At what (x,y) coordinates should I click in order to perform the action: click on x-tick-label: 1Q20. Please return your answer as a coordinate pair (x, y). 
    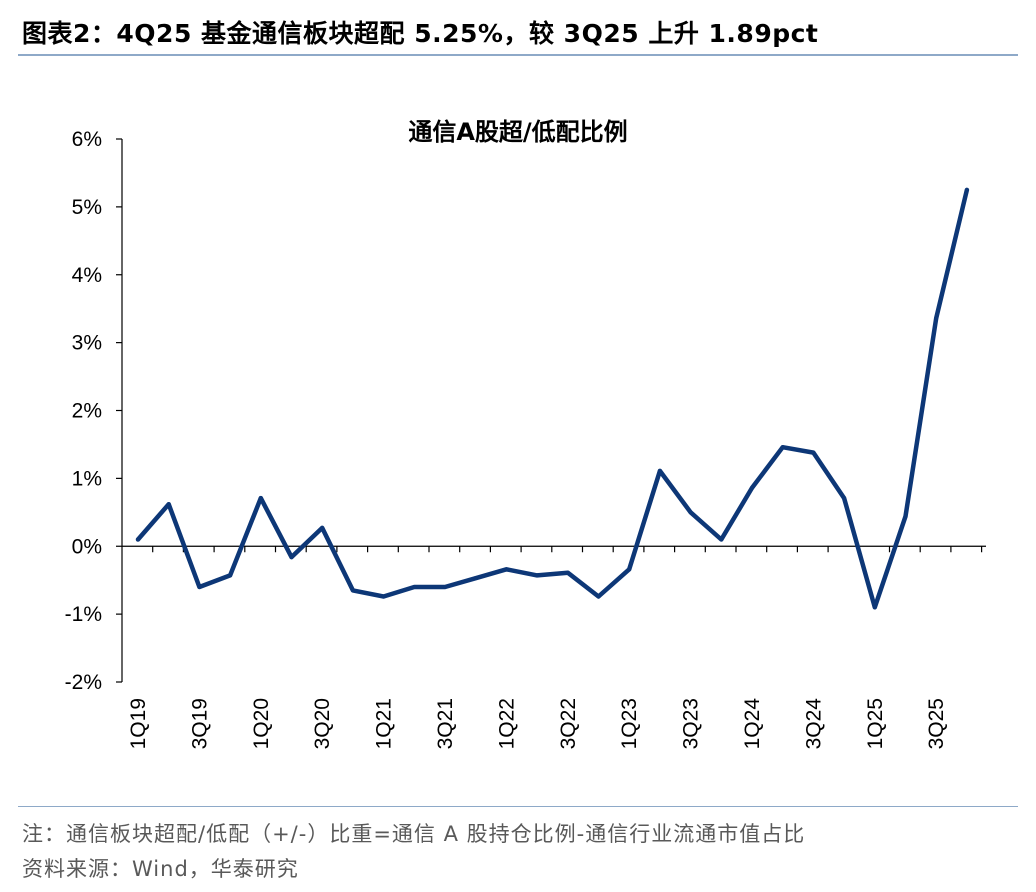
    Looking at the image, I should click on (261, 723).